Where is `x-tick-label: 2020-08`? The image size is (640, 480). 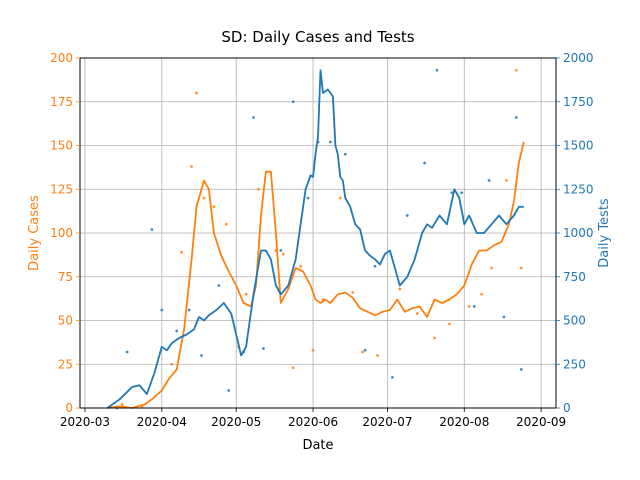 x-tick-label: 2020-08 is located at coordinates (464, 422).